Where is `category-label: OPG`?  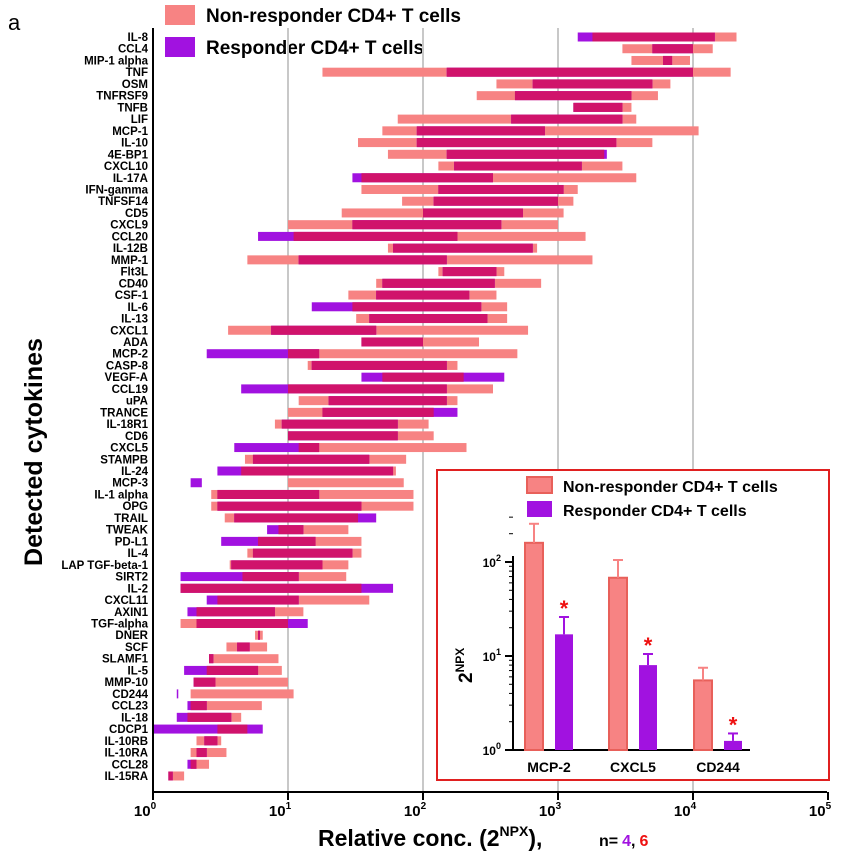 category-label: OPG is located at coordinates (135, 507).